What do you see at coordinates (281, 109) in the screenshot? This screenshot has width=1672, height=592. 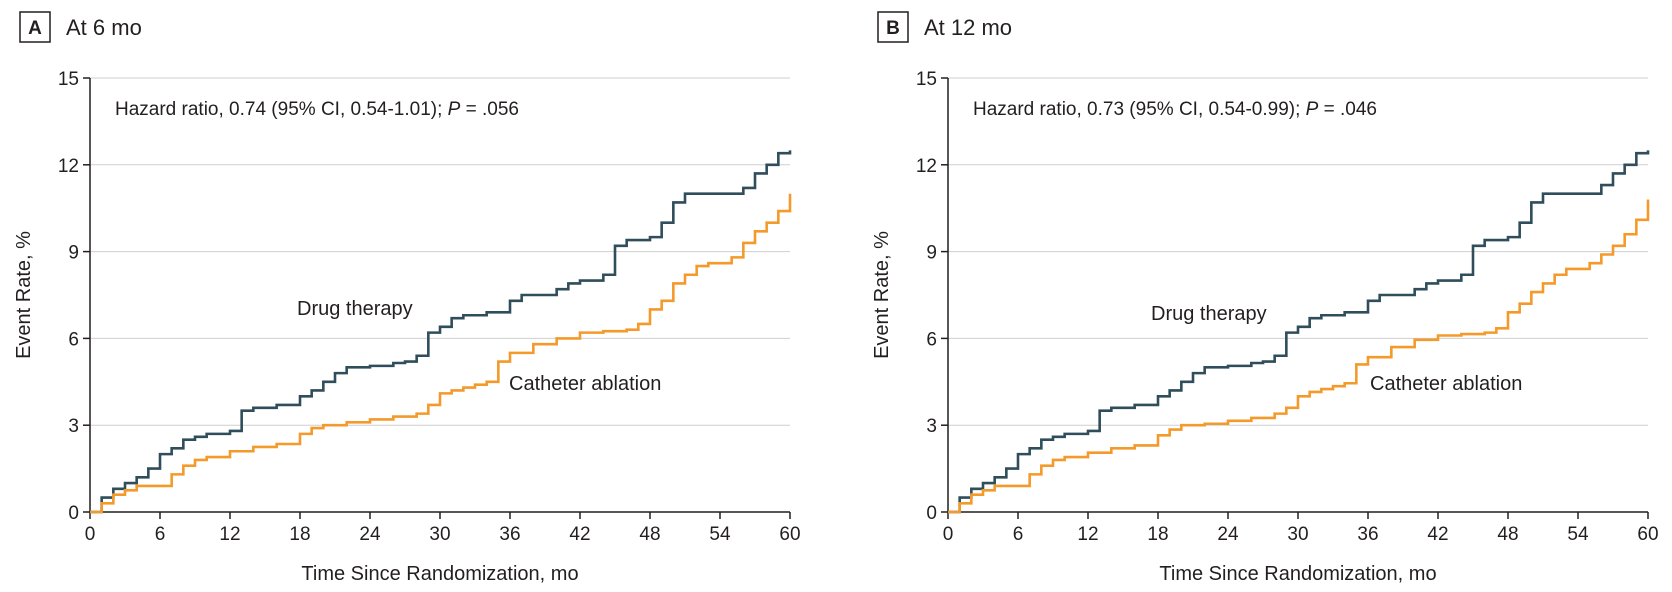 I see `annotation-text: Hazard ratio, 0.74 (95% CI, 0.54-1.01);` at bounding box center [281, 109].